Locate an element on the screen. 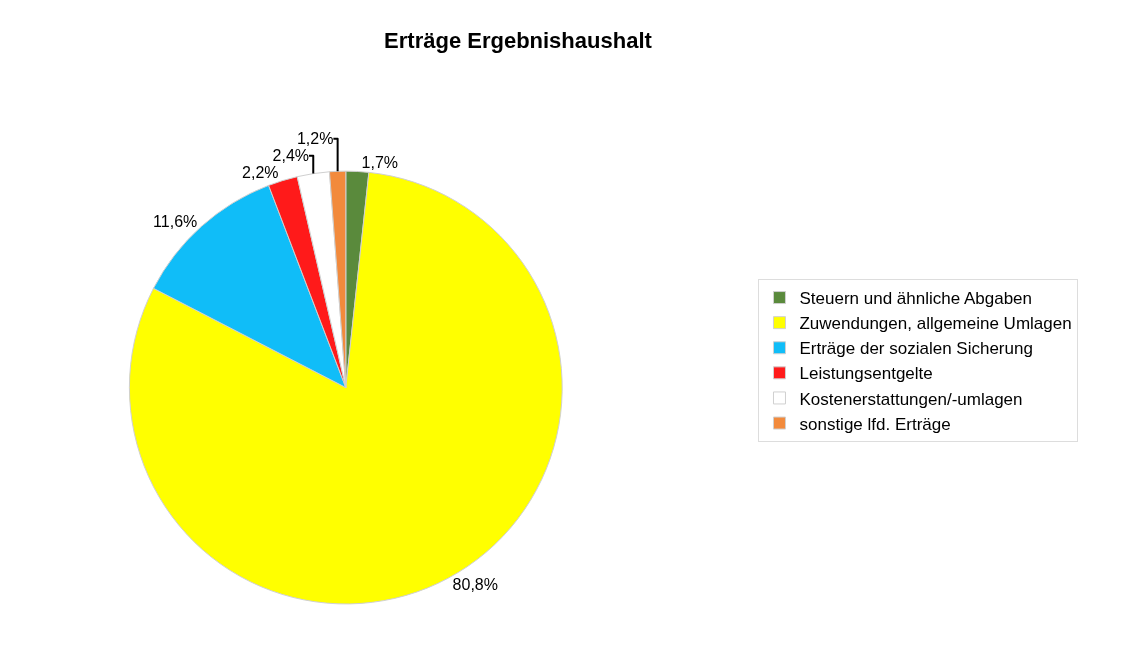  data-label: 11,6% is located at coordinates (175, 222).